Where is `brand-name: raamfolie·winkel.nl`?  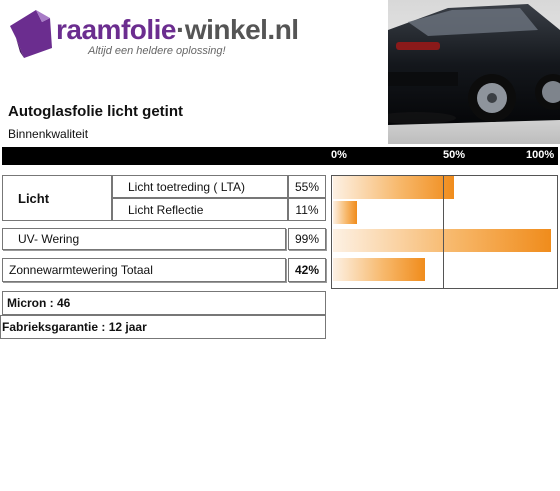 brand-name: raamfolie·winkel.nl is located at coordinates (177, 30).